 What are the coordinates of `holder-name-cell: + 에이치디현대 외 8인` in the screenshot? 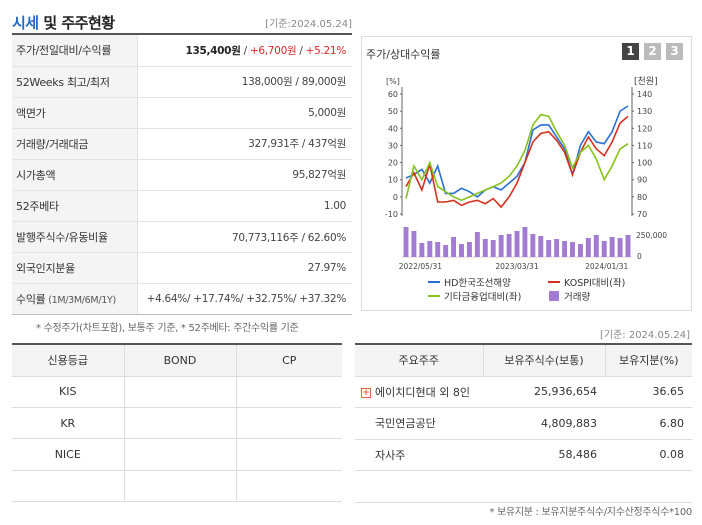 It's located at (419, 392).